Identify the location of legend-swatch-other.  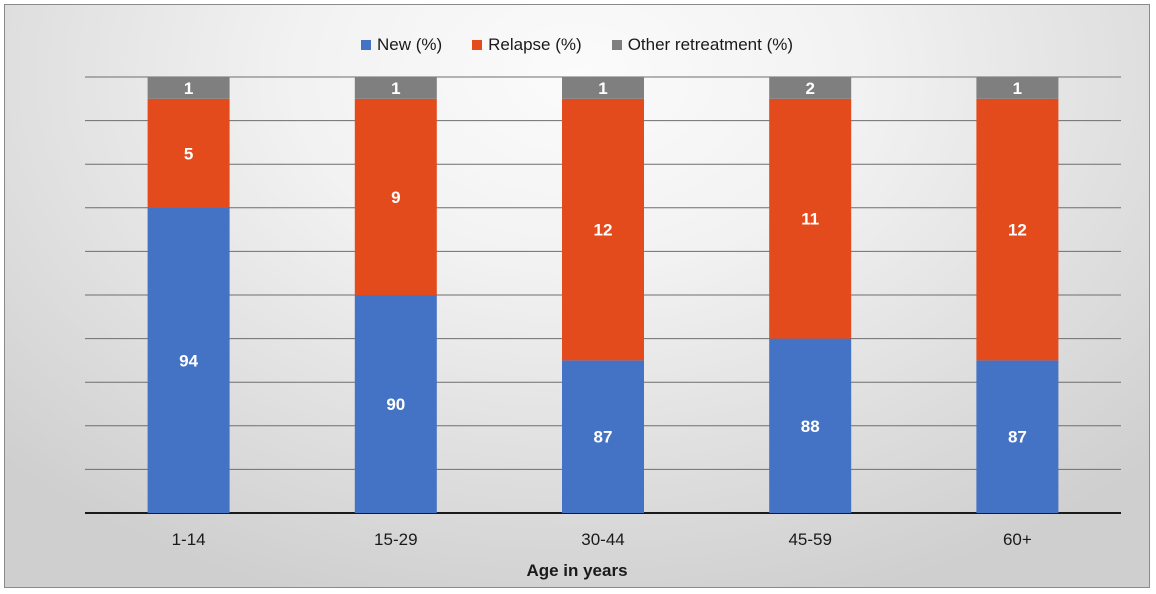
(616, 45).